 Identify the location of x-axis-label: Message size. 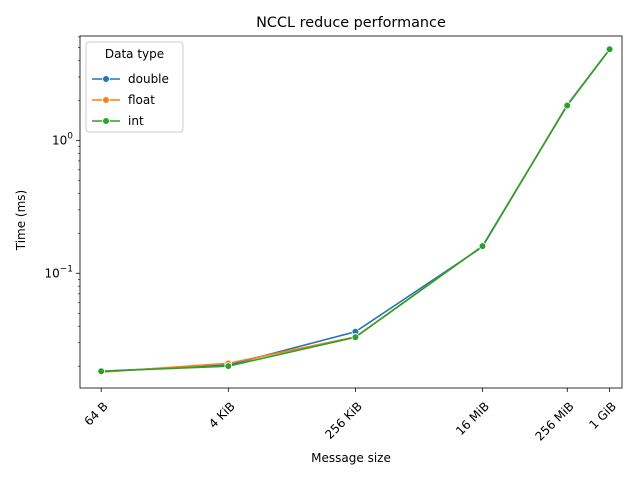
(351, 458).